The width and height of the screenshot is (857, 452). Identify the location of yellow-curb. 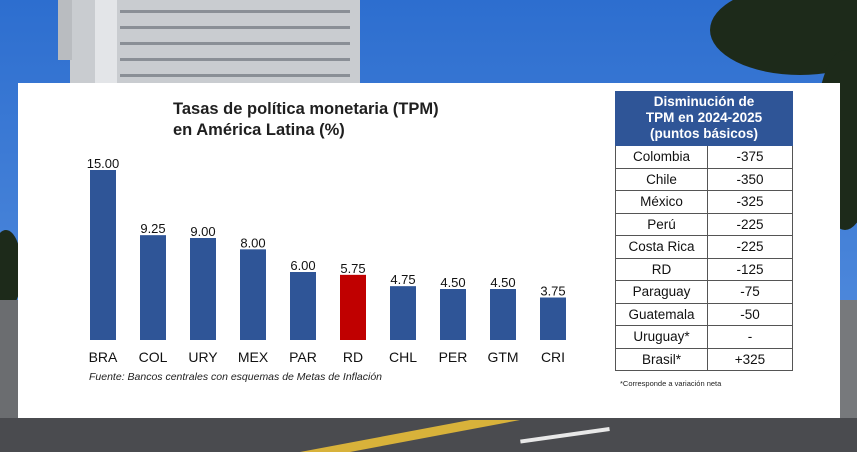
(410, 436).